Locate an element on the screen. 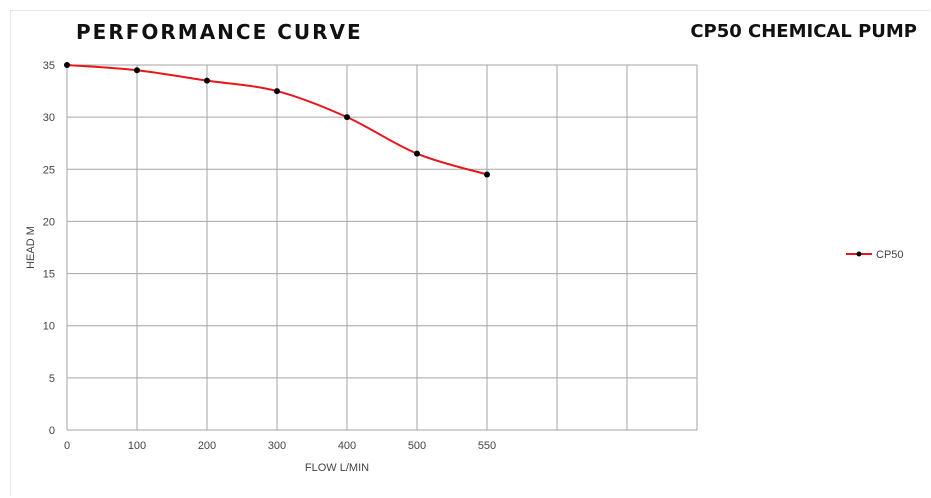 The image size is (931, 498). y-tick-label: 25 is located at coordinates (49, 170).